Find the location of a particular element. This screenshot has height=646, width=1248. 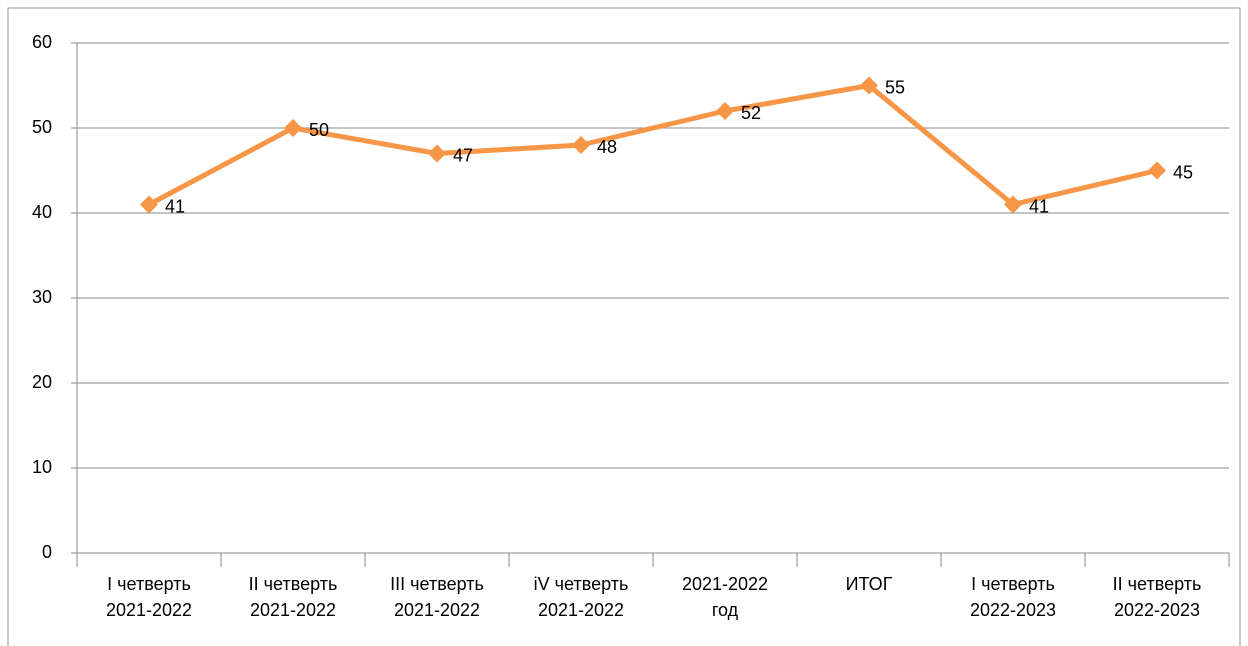

x-tick-label: III четверть 2021-2022 is located at coordinates (437, 597).